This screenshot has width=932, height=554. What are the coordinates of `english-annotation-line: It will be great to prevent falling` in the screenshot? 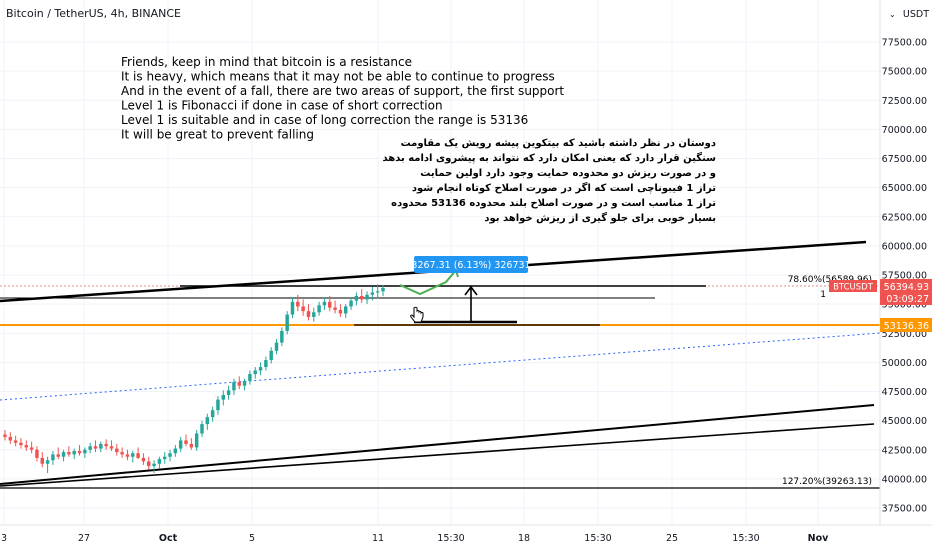 It's located at (217, 135).